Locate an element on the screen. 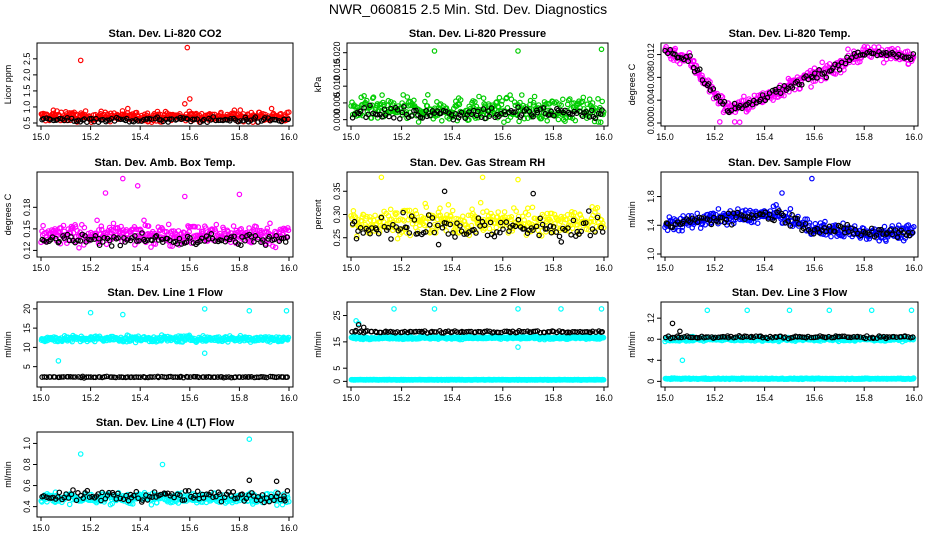 This screenshot has width=936, height=540. x-tick-label: 15.4 is located at coordinates (140, 137).